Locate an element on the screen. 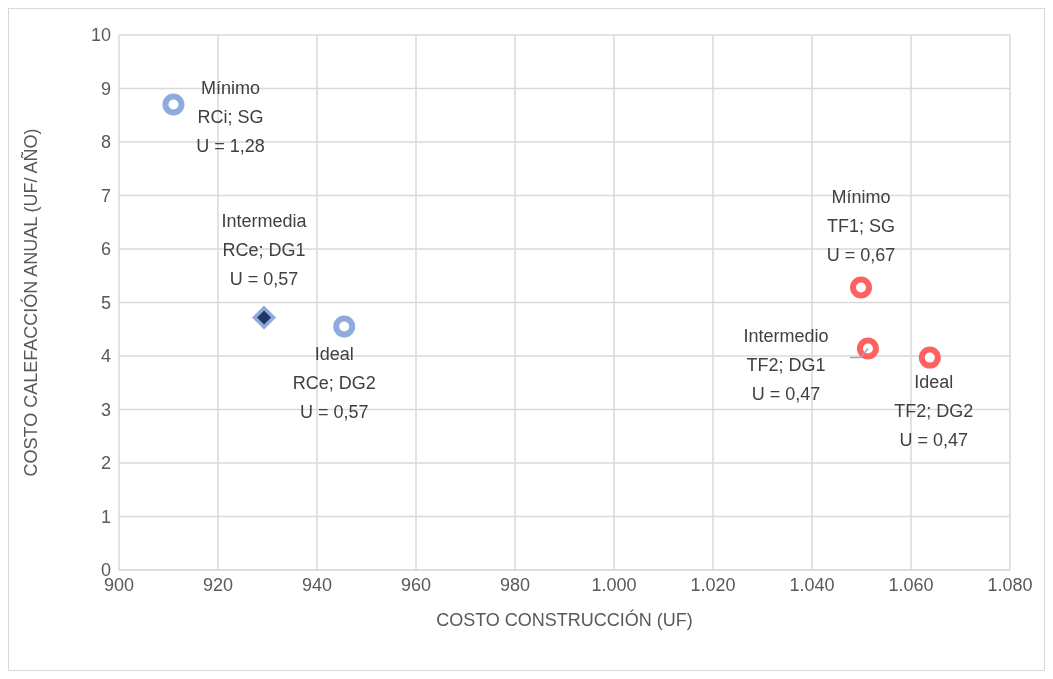 The width and height of the screenshot is (1053, 679). y-tick-label: 2 is located at coordinates (105, 463).